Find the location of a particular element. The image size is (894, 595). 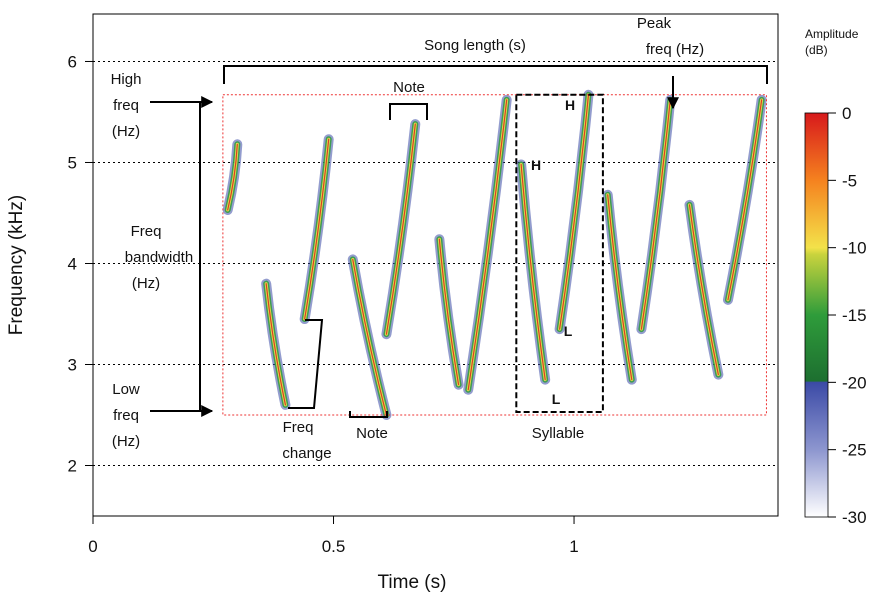

y-tick-label: 5 is located at coordinates (72, 162).